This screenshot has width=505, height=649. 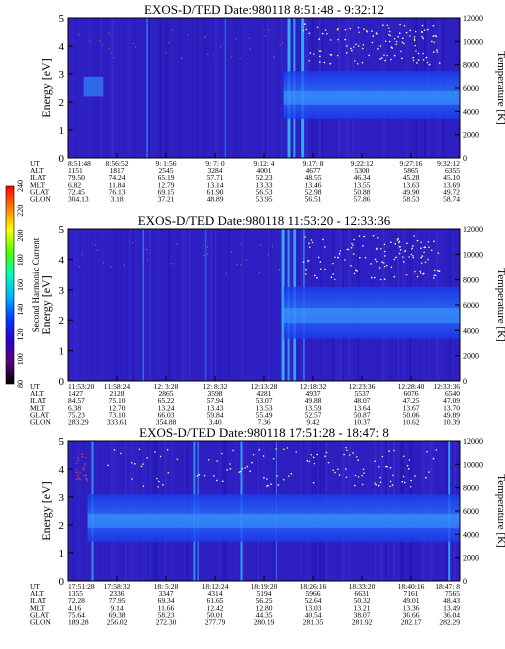 What do you see at coordinates (313, 400) in the screenshot?
I see `ephemeris-value: 49.88` at bounding box center [313, 400].